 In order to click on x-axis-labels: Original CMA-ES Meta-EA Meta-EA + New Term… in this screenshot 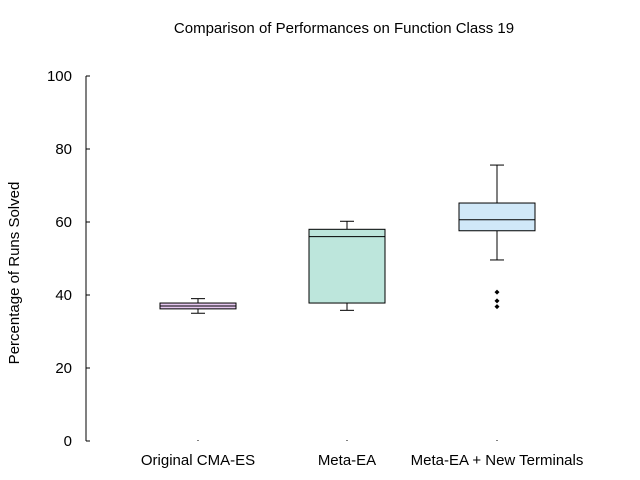, I will do `click(362, 454)`.